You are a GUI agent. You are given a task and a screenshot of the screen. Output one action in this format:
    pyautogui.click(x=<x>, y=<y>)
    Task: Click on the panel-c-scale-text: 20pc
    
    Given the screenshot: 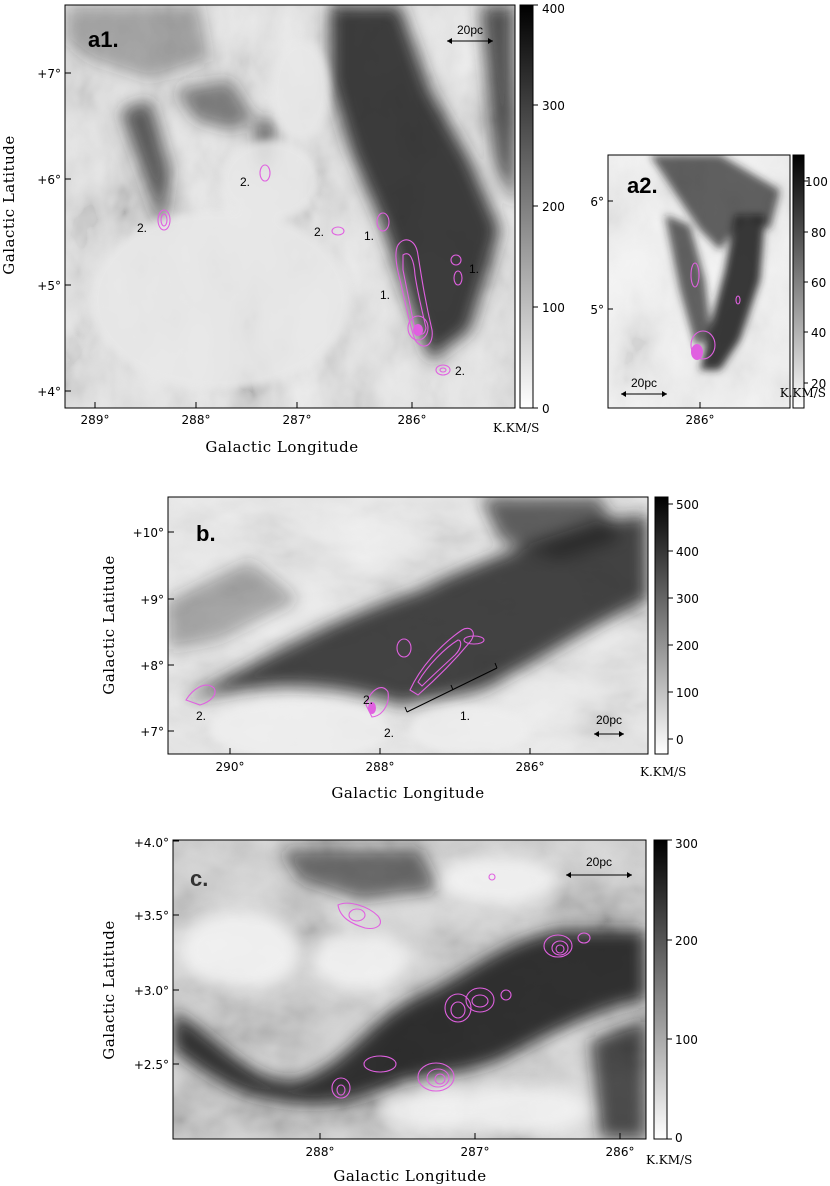 What is the action you would take?
    pyautogui.click(x=599, y=862)
    